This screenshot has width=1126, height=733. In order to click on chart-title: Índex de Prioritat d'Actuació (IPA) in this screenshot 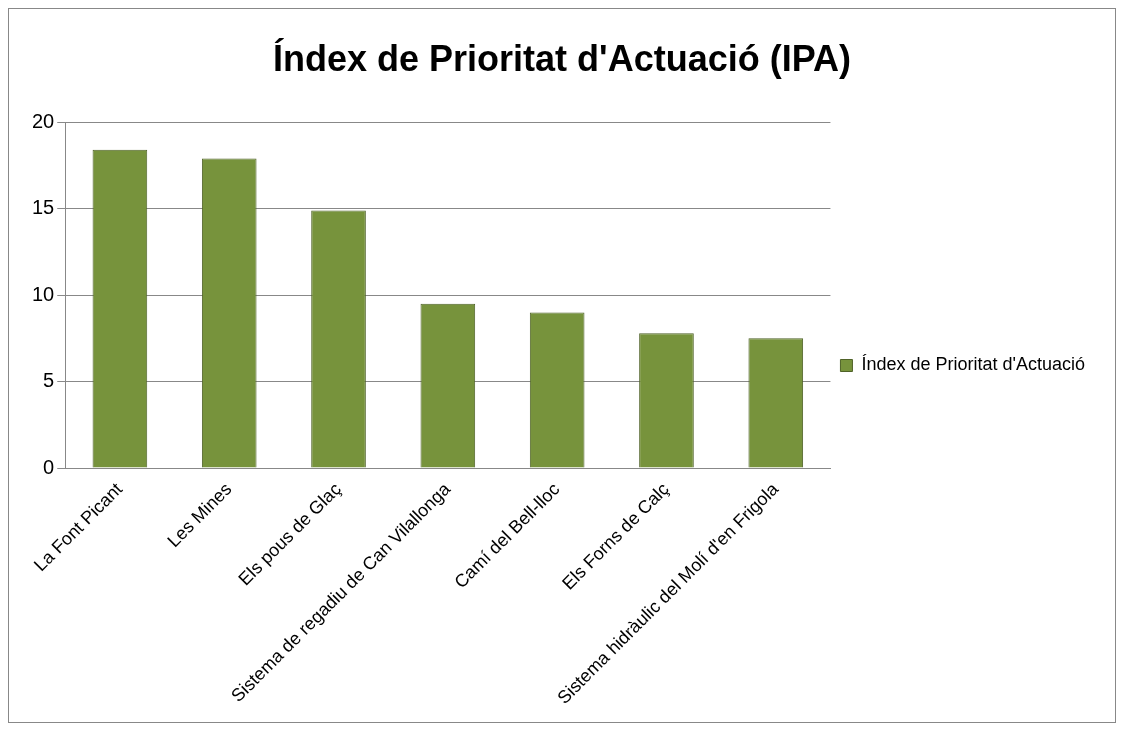, I will do `click(562, 58)`.